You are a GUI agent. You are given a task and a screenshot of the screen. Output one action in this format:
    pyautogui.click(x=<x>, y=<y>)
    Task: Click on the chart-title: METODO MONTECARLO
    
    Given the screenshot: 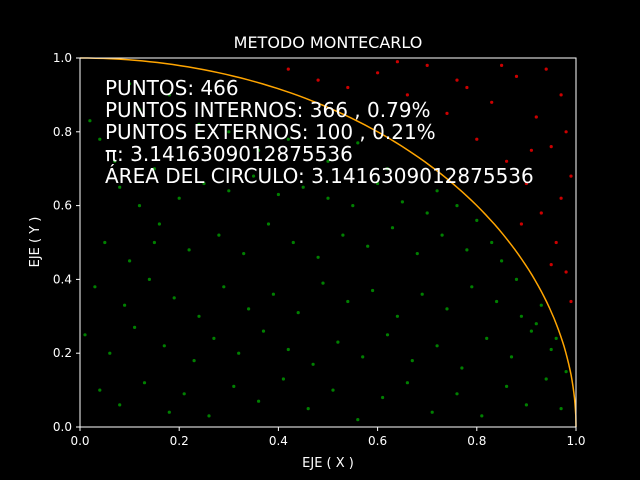 What is the action you would take?
    pyautogui.click(x=328, y=42)
    